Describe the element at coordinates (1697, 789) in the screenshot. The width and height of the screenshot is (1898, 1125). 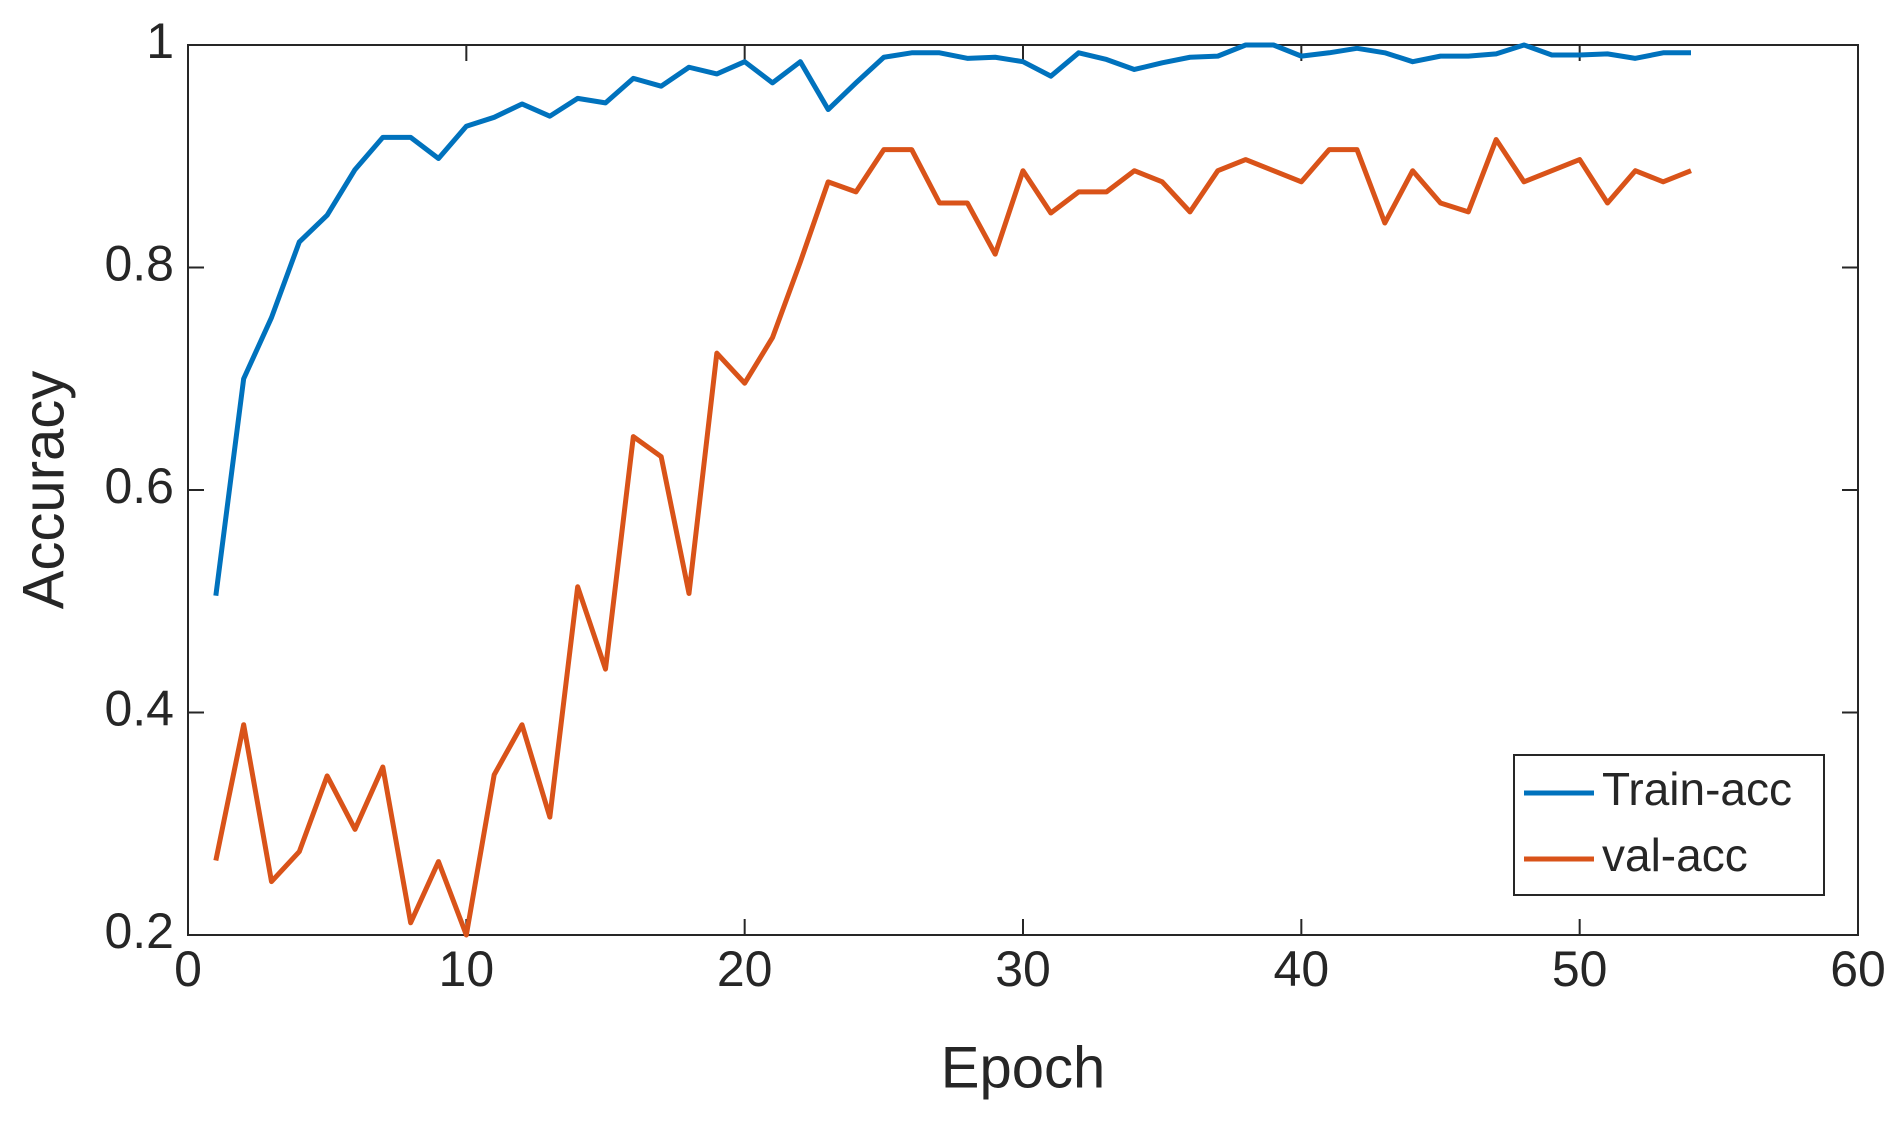
I see `legend-label: Train-acc` at that location.